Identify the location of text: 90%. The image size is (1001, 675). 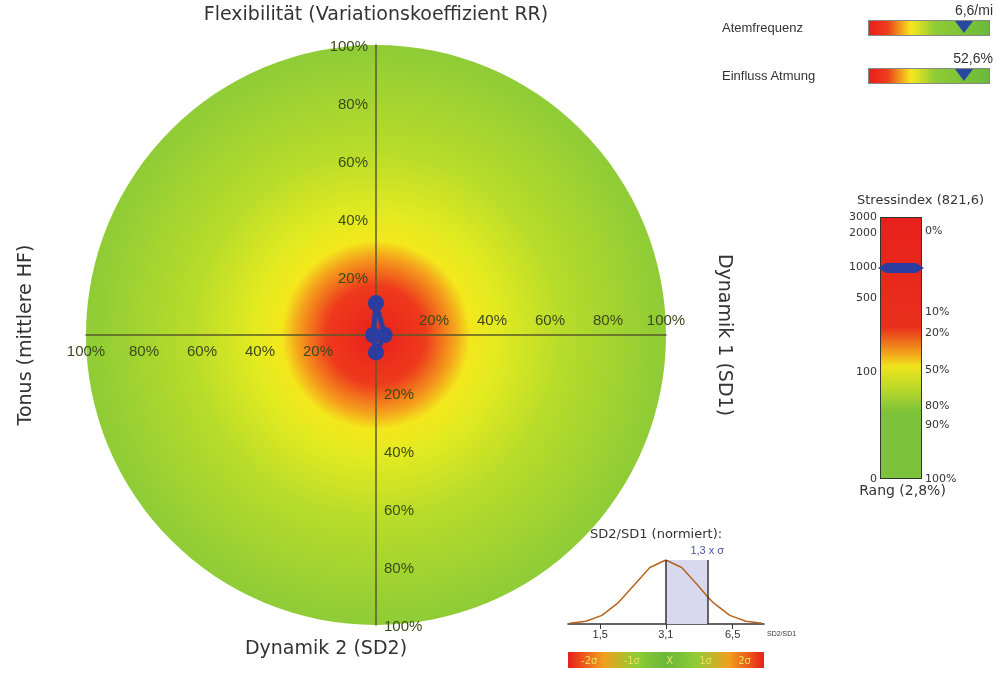
(937, 424).